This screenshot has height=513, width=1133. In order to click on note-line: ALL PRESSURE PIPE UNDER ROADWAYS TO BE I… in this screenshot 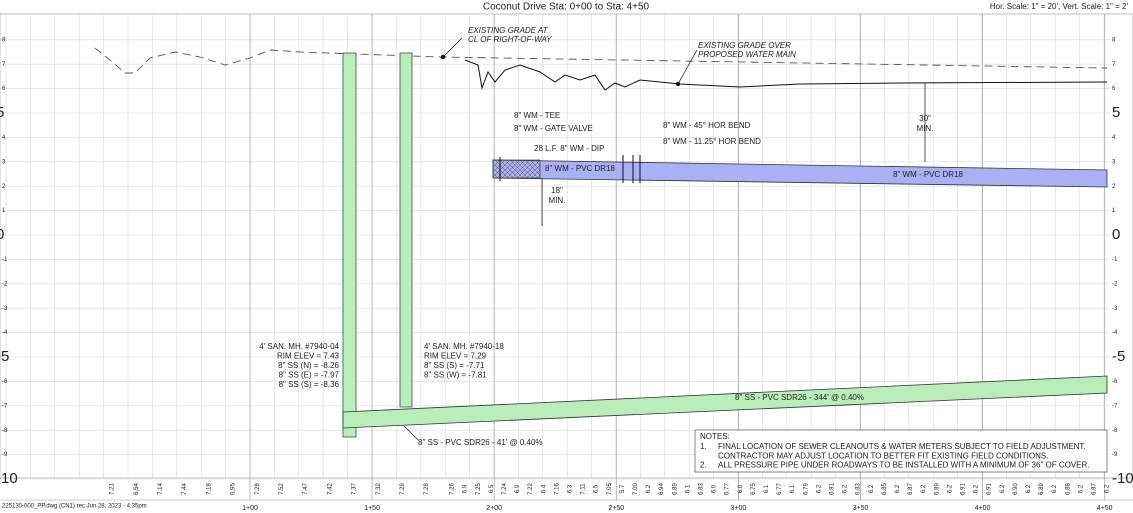, I will do `click(904, 465)`.